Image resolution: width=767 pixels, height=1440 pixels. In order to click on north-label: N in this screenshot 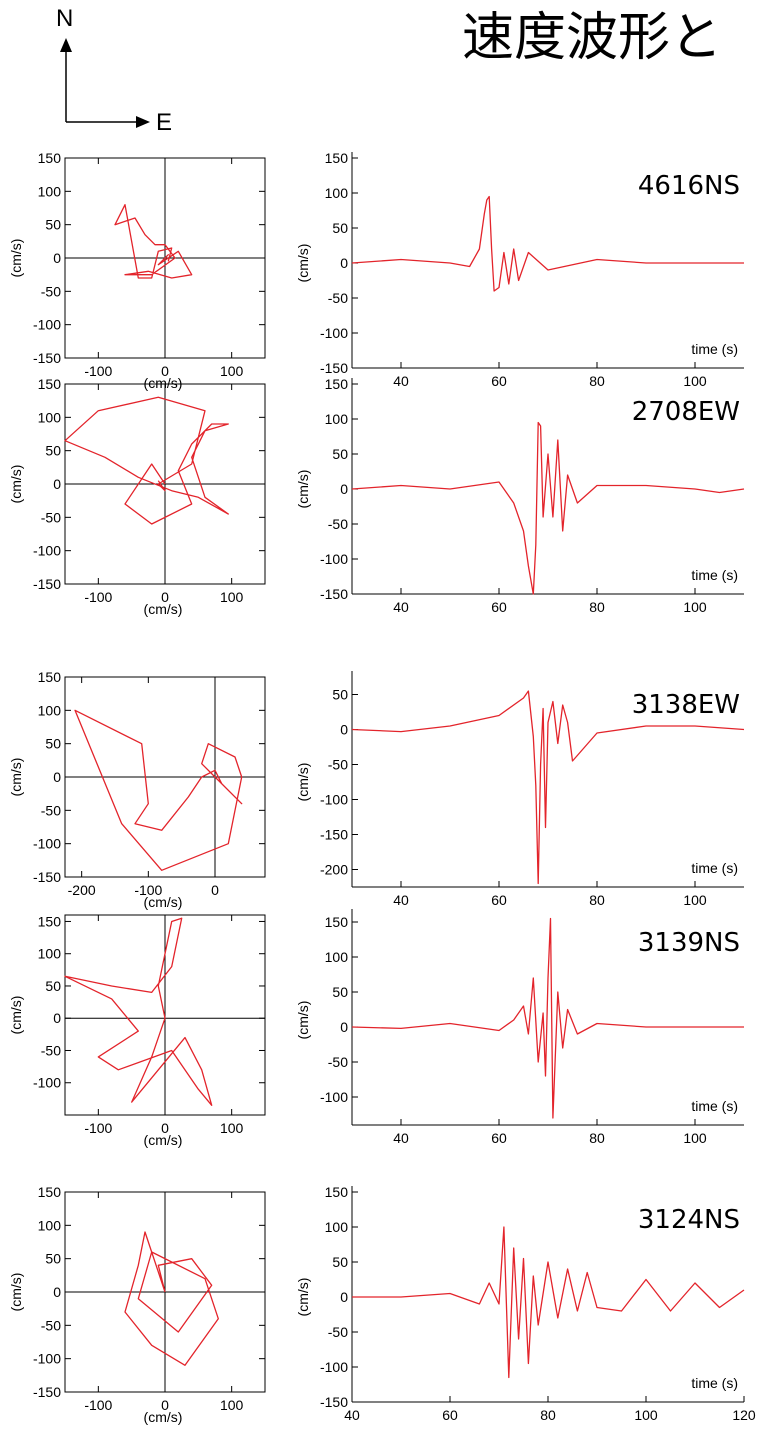, I will do `click(65, 18)`.